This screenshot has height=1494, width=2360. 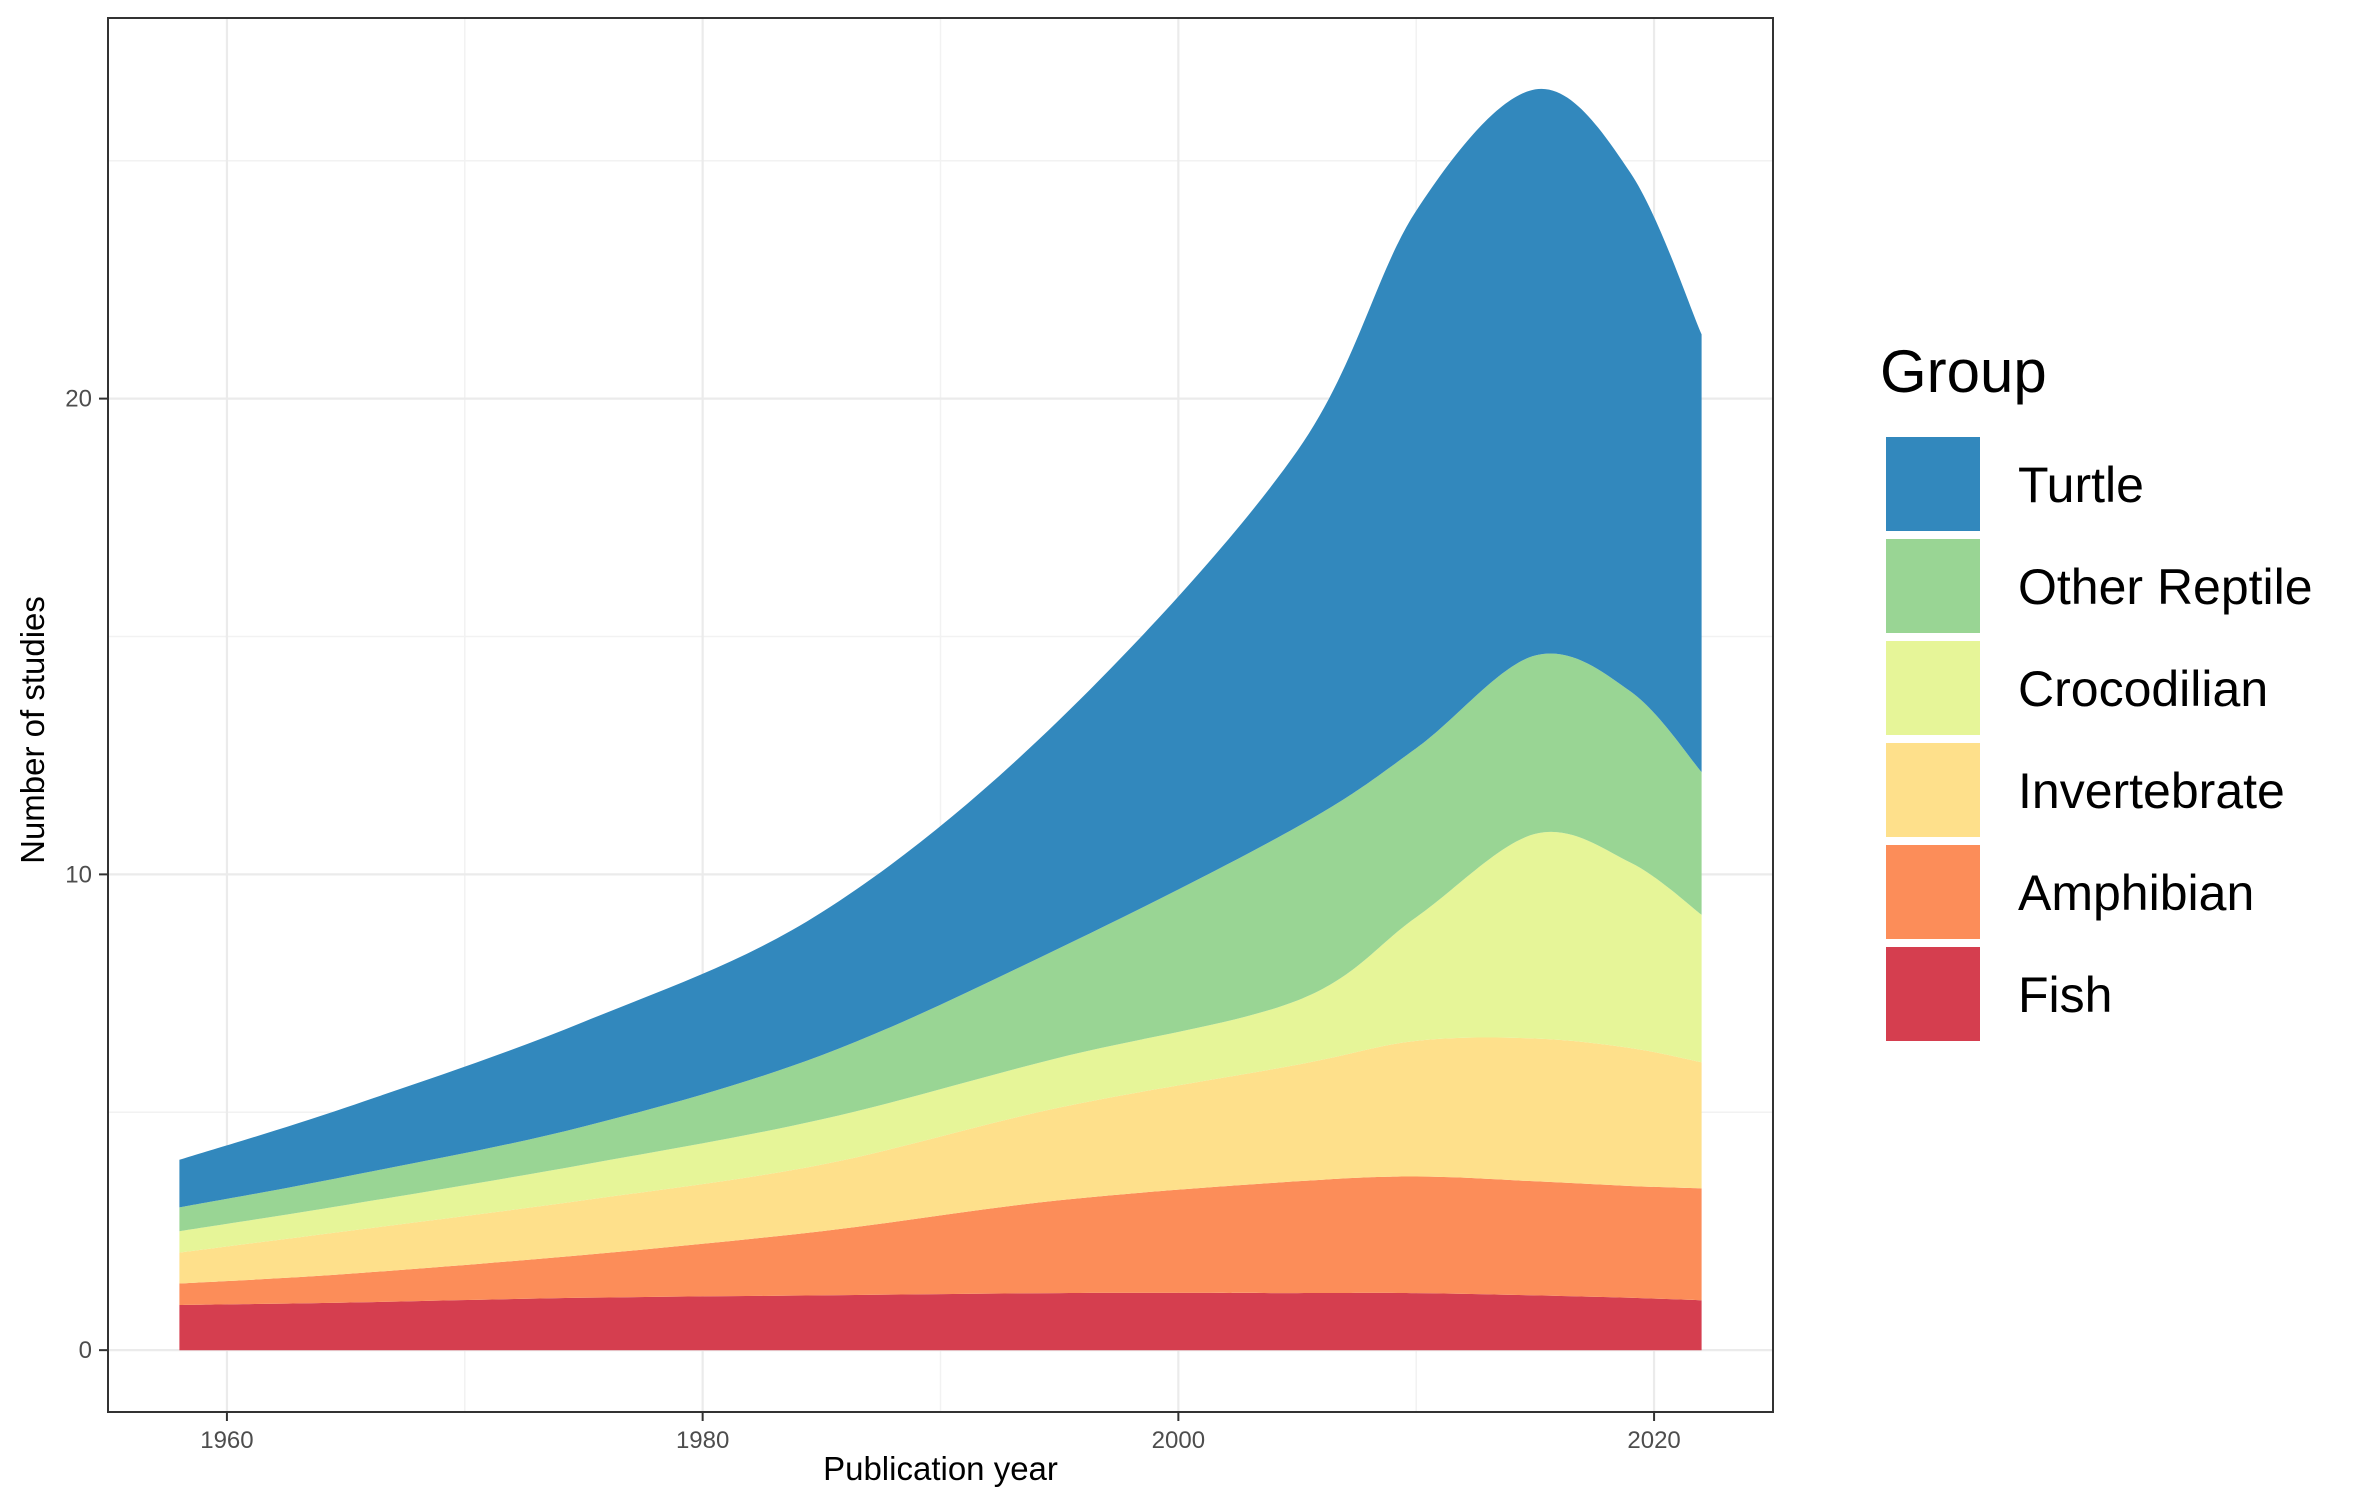 What do you see at coordinates (940, 1321) in the screenshot?
I see `area-fish` at bounding box center [940, 1321].